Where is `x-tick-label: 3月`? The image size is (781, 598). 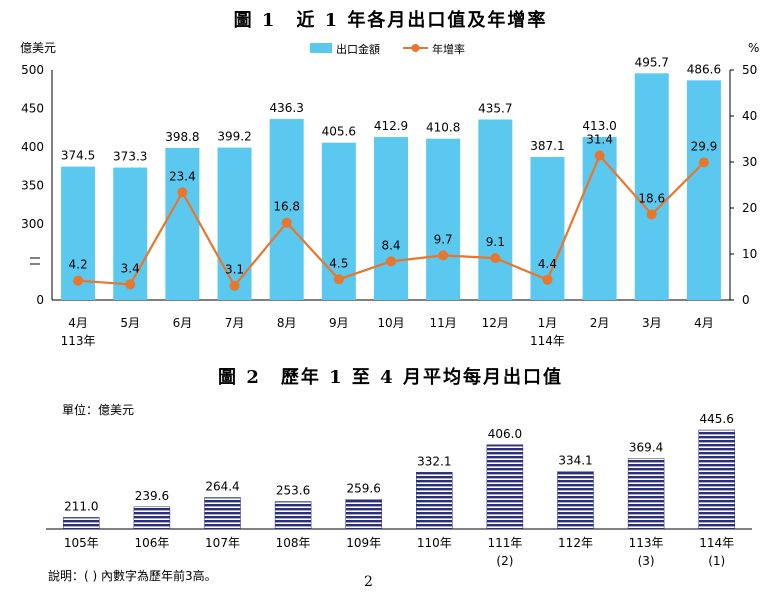 x-tick-label: 3月 is located at coordinates (652, 323).